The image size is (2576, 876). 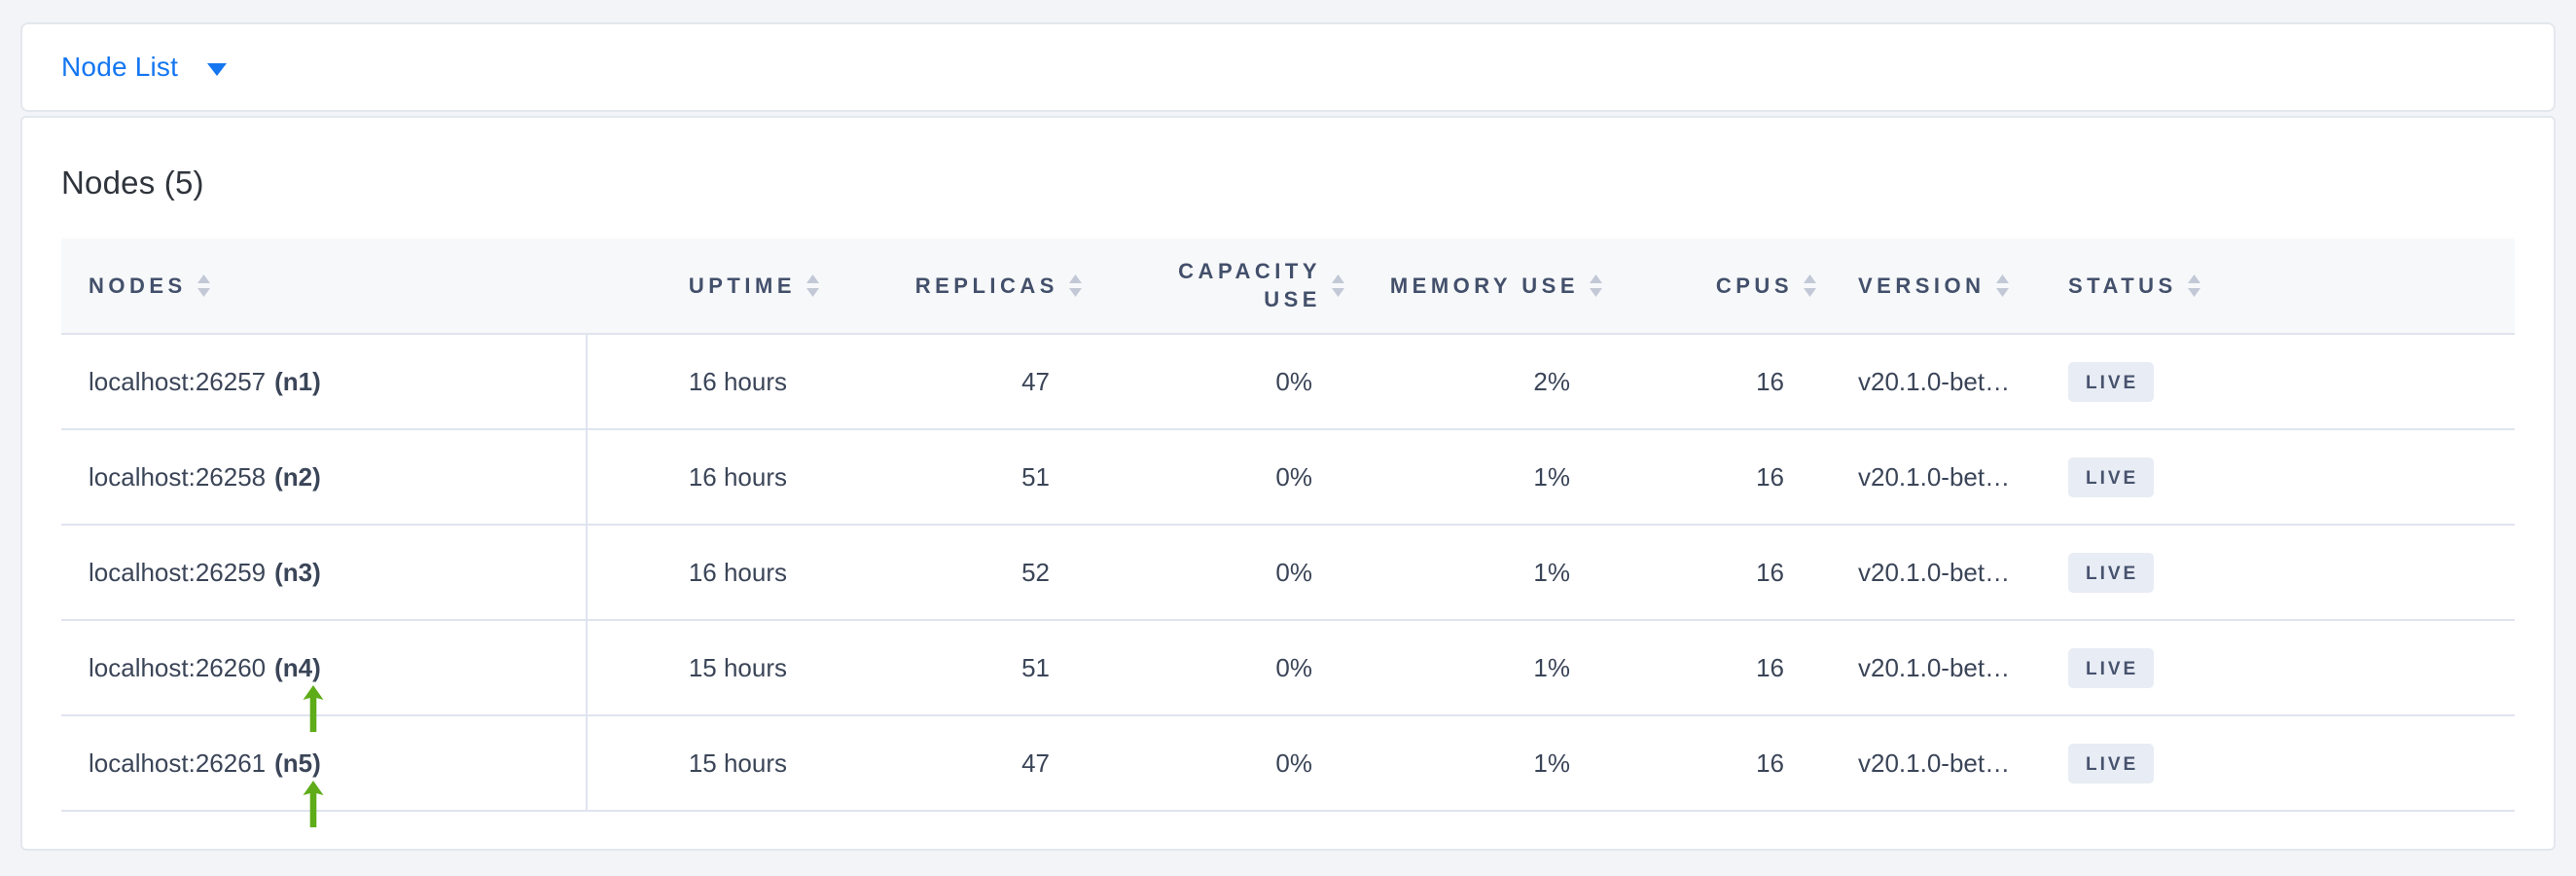 I want to click on replicas-cell: 52, so click(x=951, y=573).